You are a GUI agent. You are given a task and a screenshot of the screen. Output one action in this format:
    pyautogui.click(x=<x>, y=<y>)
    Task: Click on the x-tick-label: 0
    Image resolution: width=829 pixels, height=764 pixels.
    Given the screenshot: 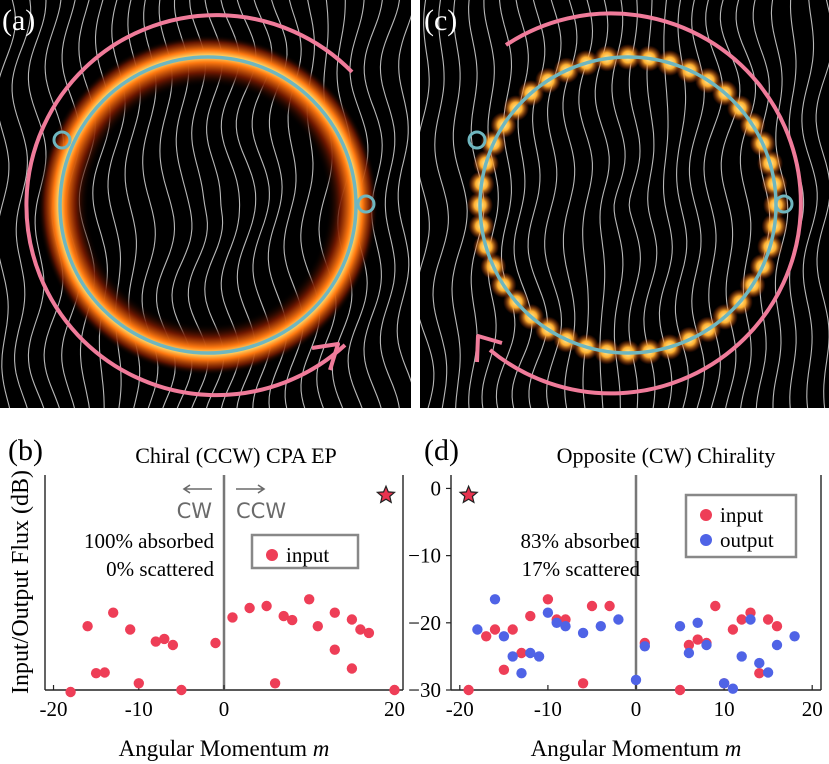 What is the action you would take?
    pyautogui.click(x=224, y=709)
    